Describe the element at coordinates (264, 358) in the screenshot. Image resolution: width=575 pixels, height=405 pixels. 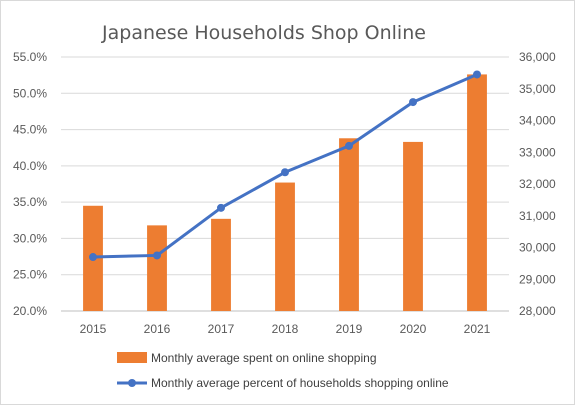
I see `legend-bar-label: Monthly average spent on online shopping` at that location.